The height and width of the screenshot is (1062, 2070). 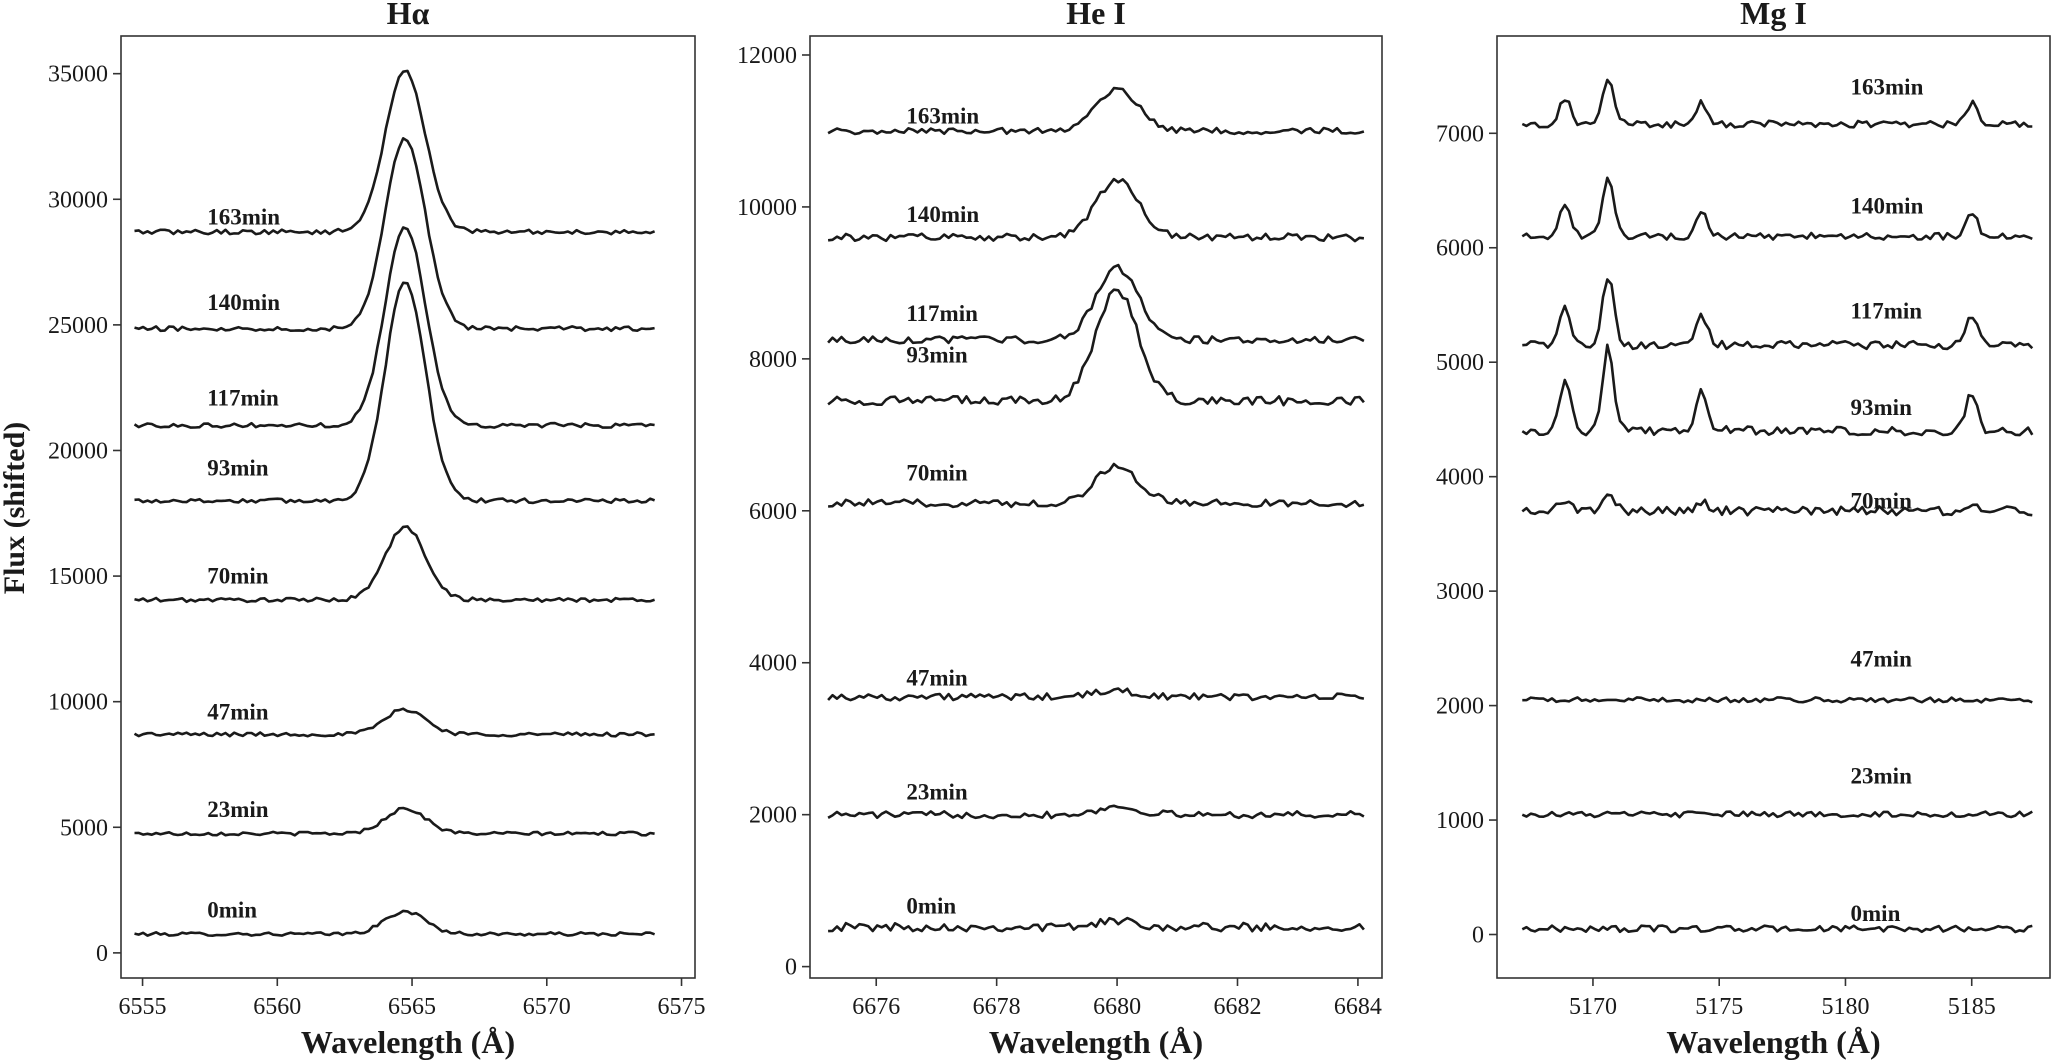 What do you see at coordinates (78, 200) in the screenshot?
I see `y-tick-label: 30000` at bounding box center [78, 200].